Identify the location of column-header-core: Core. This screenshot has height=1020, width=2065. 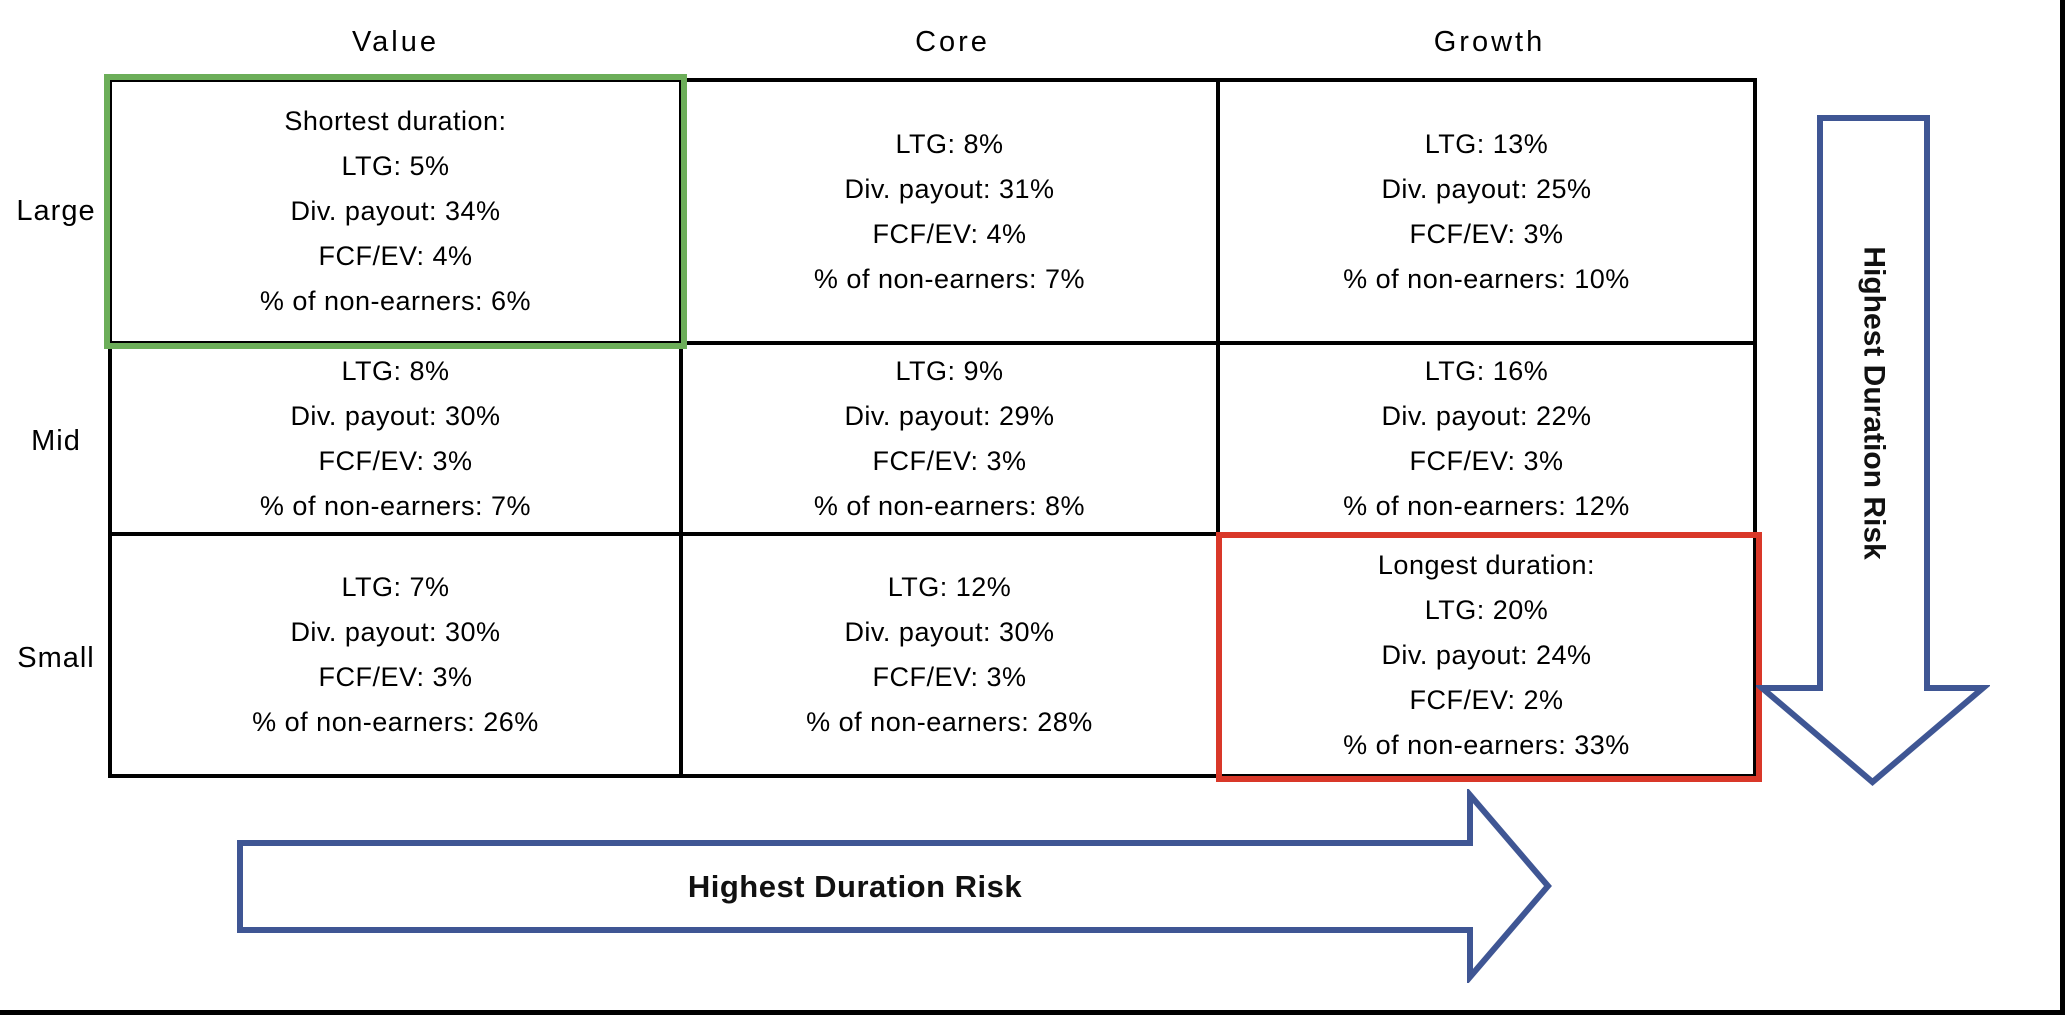
(952, 42).